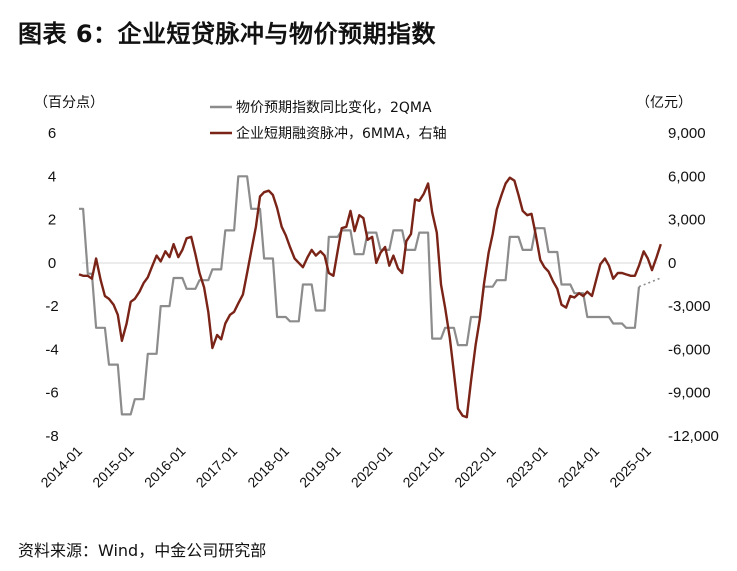 The width and height of the screenshot is (737, 571). What do you see at coordinates (165, 467) in the screenshot?
I see `x-tick-label: 2016-01` at bounding box center [165, 467].